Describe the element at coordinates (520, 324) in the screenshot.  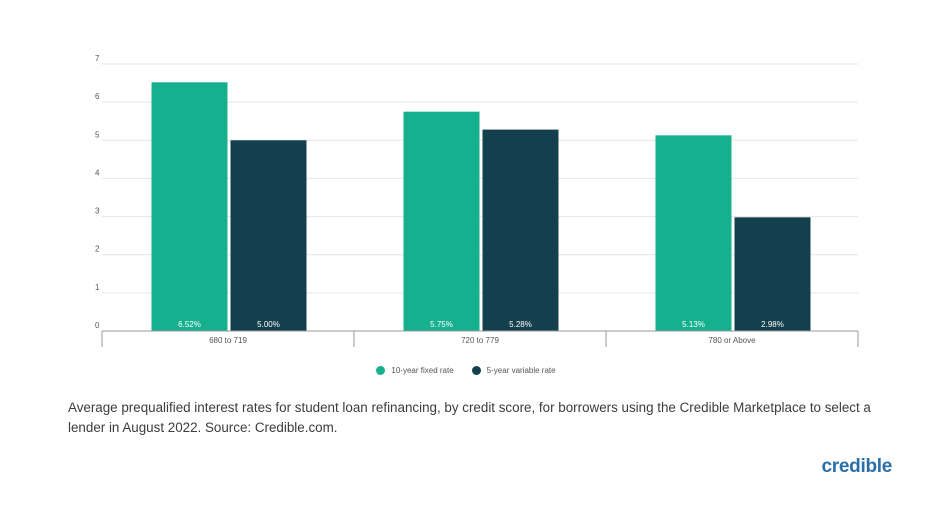
I see `data-label: 5.28%` at that location.